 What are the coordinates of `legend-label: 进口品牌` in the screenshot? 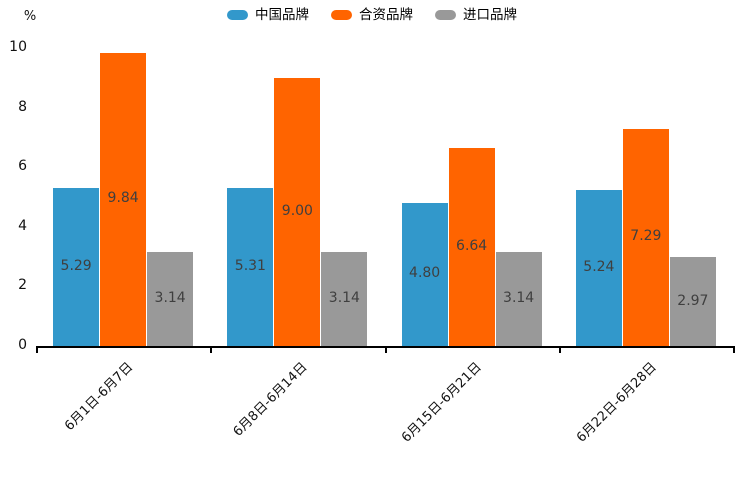 It's located at (490, 15).